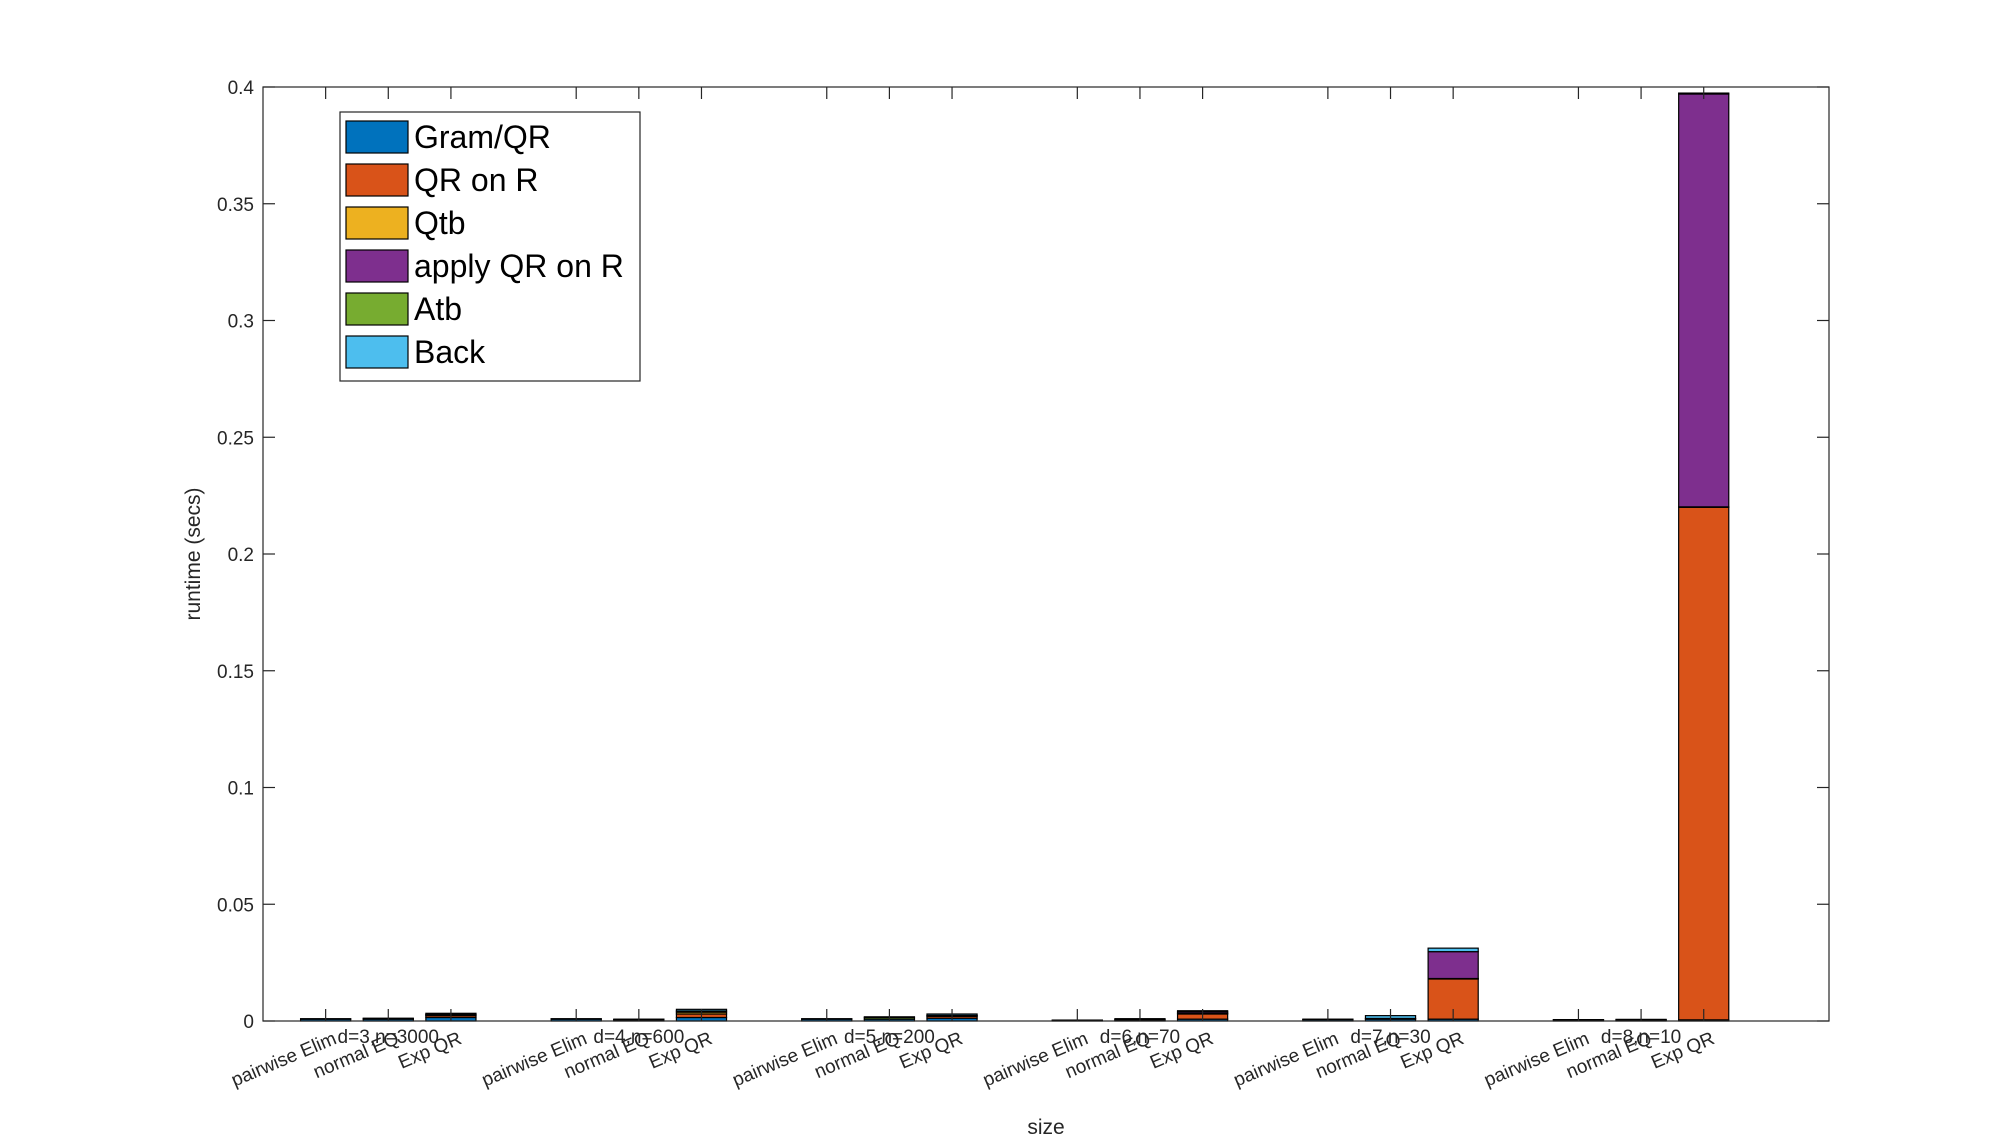  What do you see at coordinates (1045, 1127) in the screenshot?
I see `x-axis-label: size` at bounding box center [1045, 1127].